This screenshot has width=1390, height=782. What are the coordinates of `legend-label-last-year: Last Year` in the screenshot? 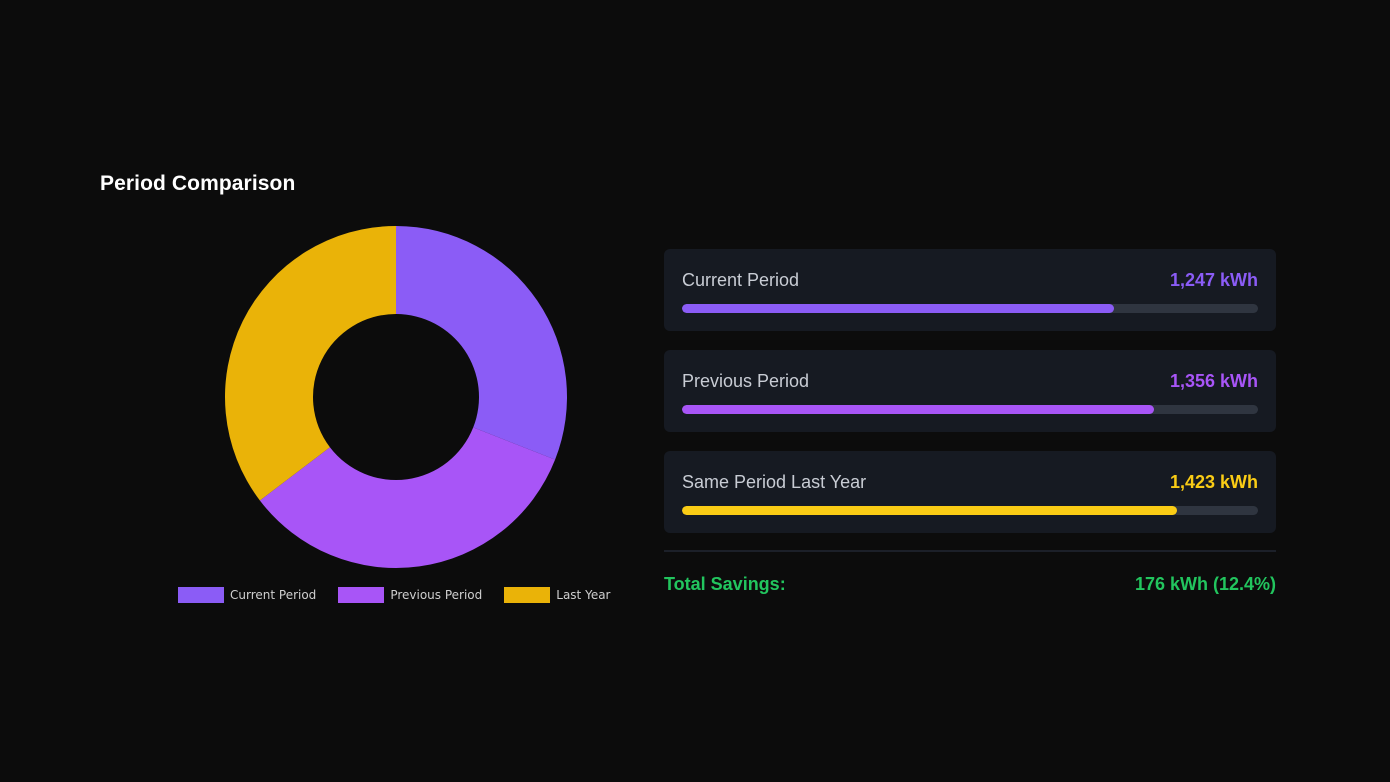 It's located at (583, 595).